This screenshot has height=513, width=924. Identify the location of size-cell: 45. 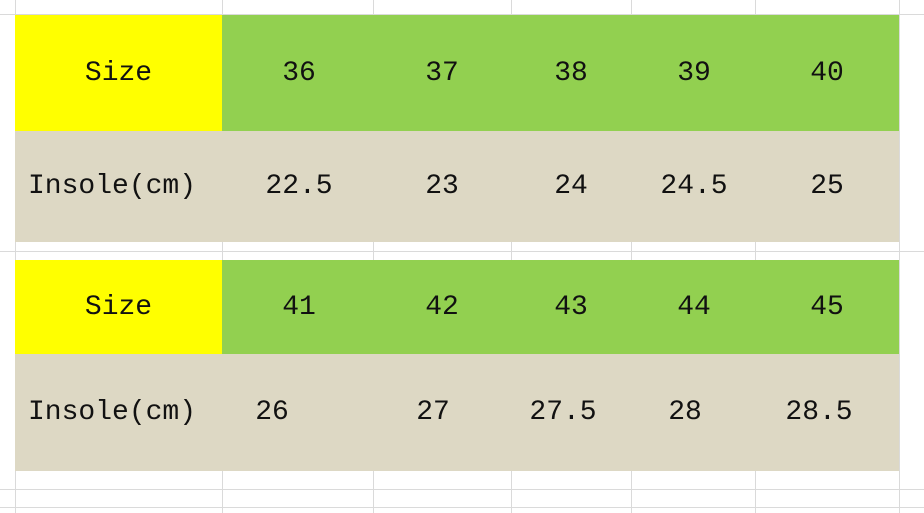
(827, 307).